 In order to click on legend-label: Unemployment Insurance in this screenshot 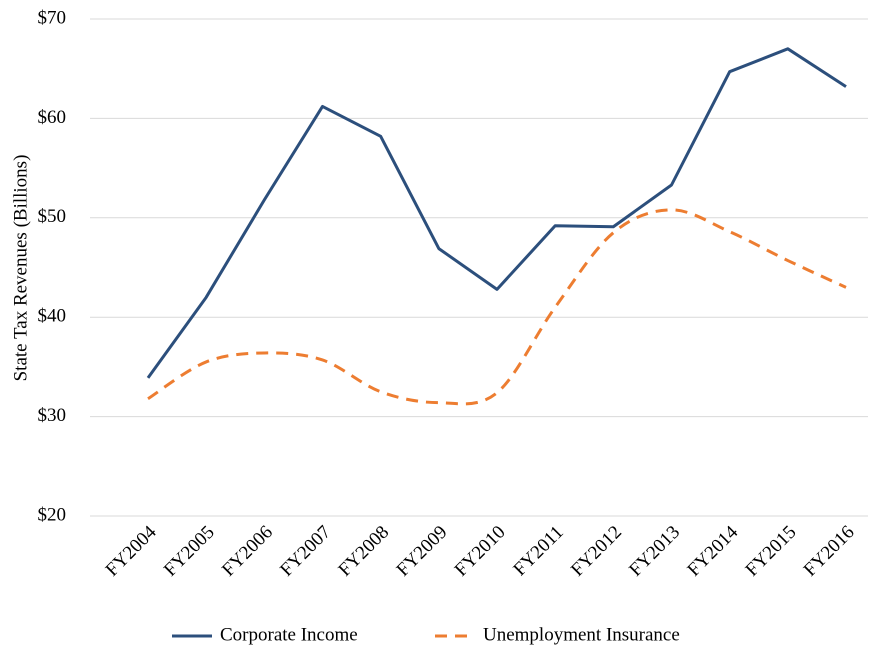, I will do `click(581, 634)`.